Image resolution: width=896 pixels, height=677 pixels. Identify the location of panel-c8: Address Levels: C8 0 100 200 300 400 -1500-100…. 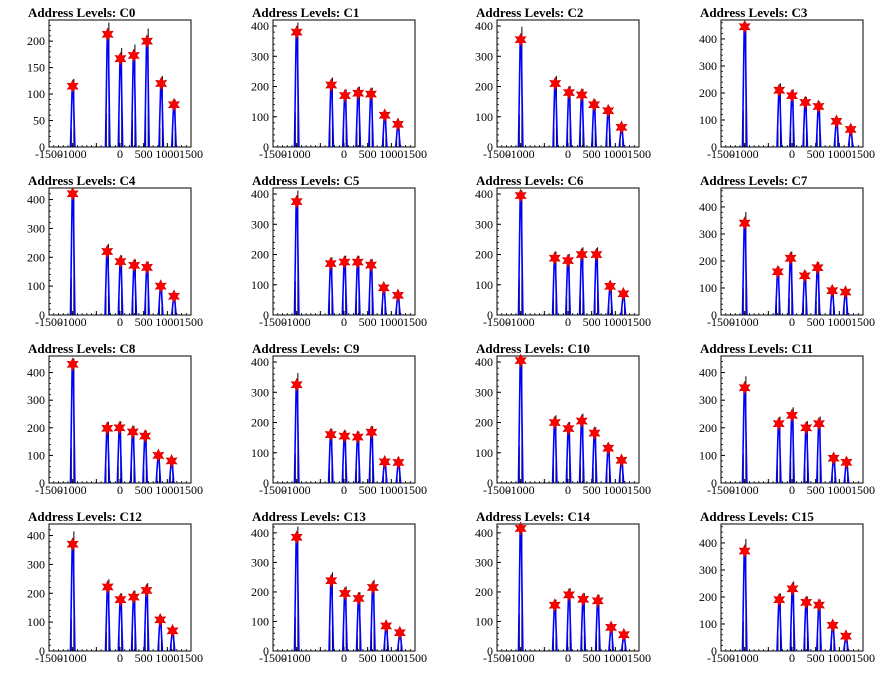
(115, 419).